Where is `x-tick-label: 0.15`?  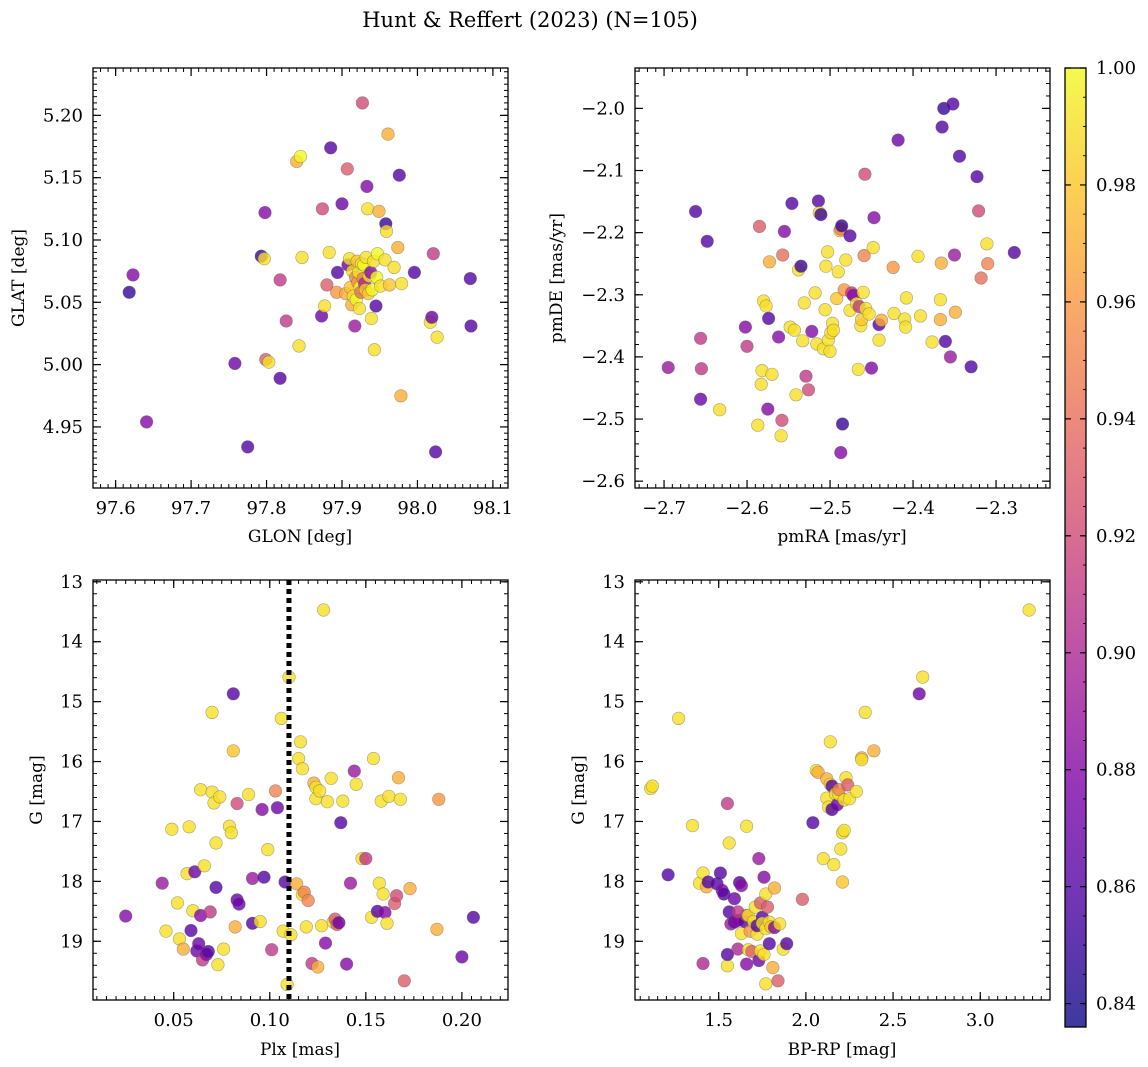 x-tick-label: 0.15 is located at coordinates (366, 1020).